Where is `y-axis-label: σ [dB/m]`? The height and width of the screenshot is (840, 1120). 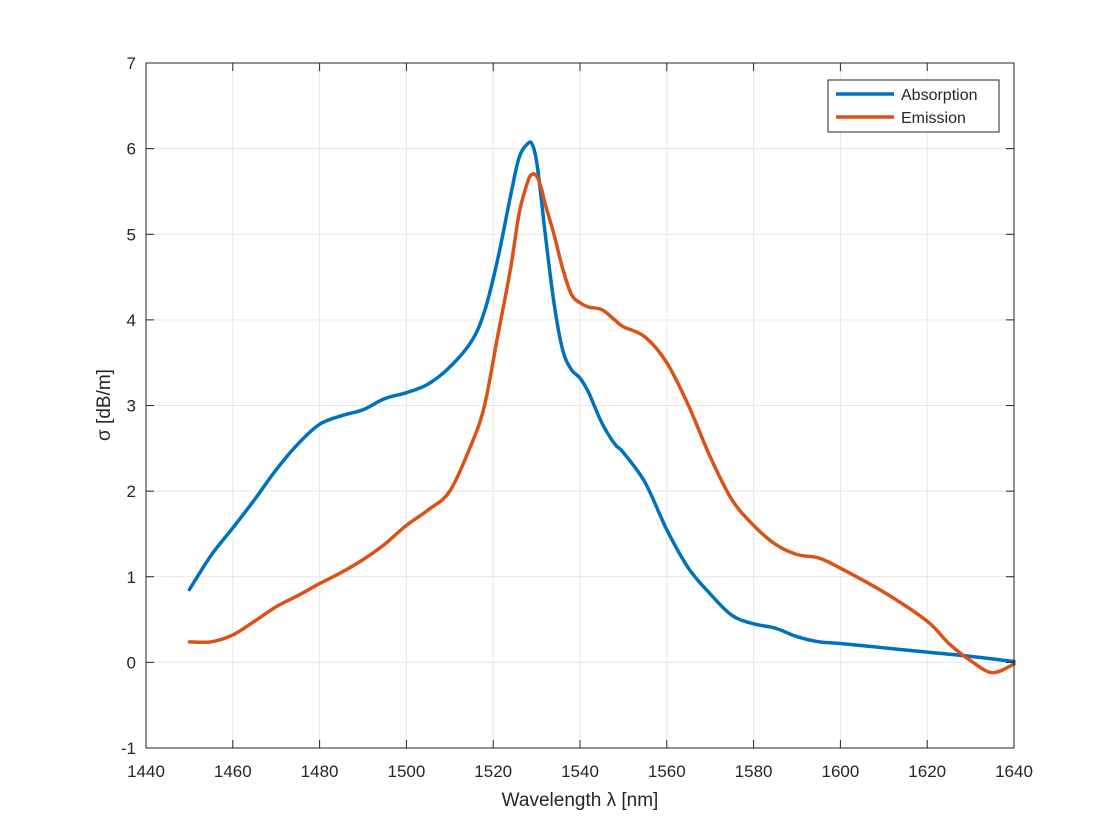
y-axis-label: σ [dB/m] is located at coordinates (104, 405).